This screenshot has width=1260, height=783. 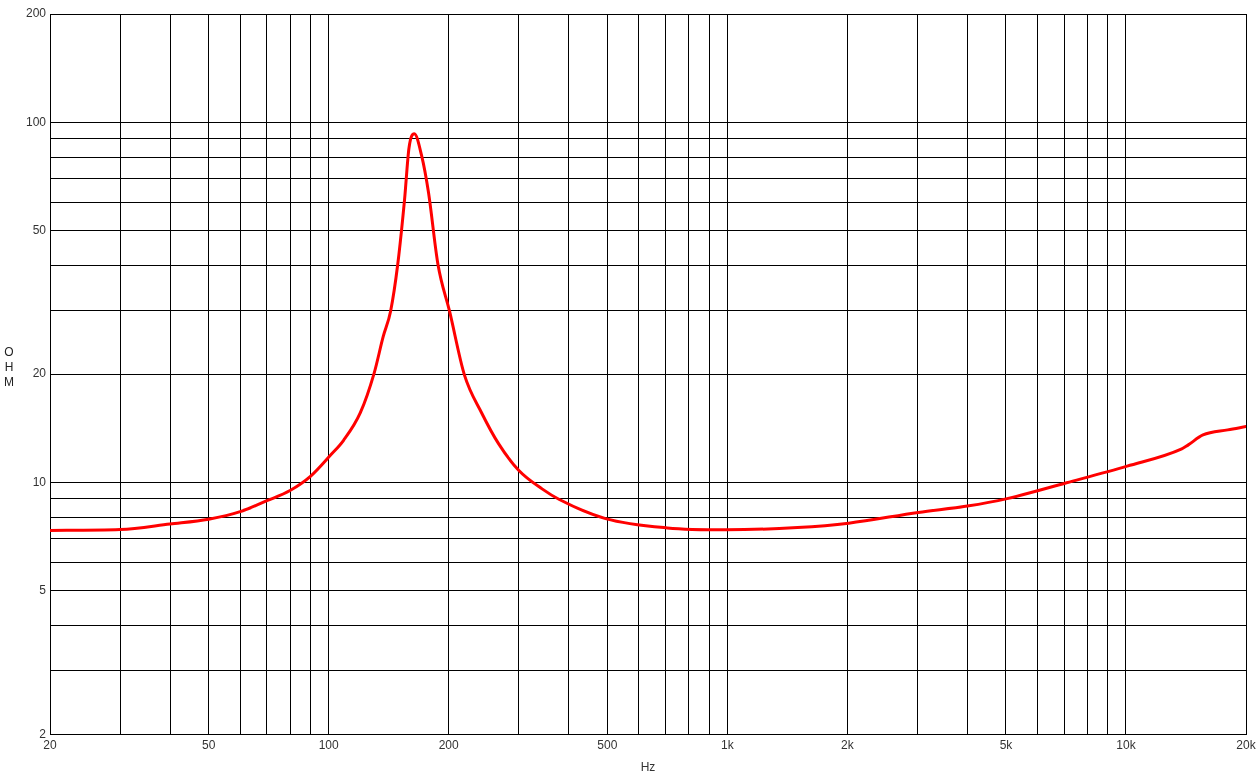 What do you see at coordinates (1126, 744) in the screenshot?
I see `x-tick-label: 10k` at bounding box center [1126, 744].